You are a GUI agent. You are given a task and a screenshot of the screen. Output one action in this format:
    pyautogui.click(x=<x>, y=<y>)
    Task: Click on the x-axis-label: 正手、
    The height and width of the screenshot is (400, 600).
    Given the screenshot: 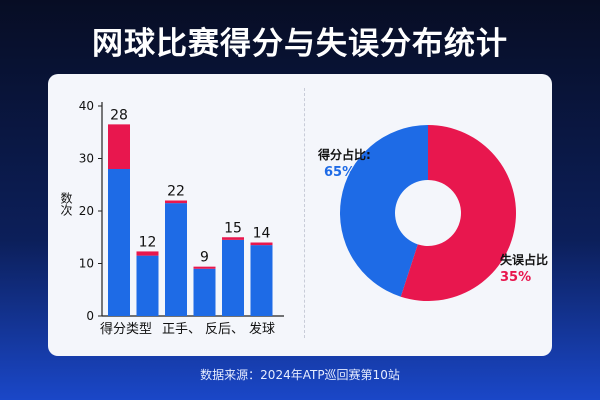 What is the action you would take?
    pyautogui.click(x=181, y=329)
    